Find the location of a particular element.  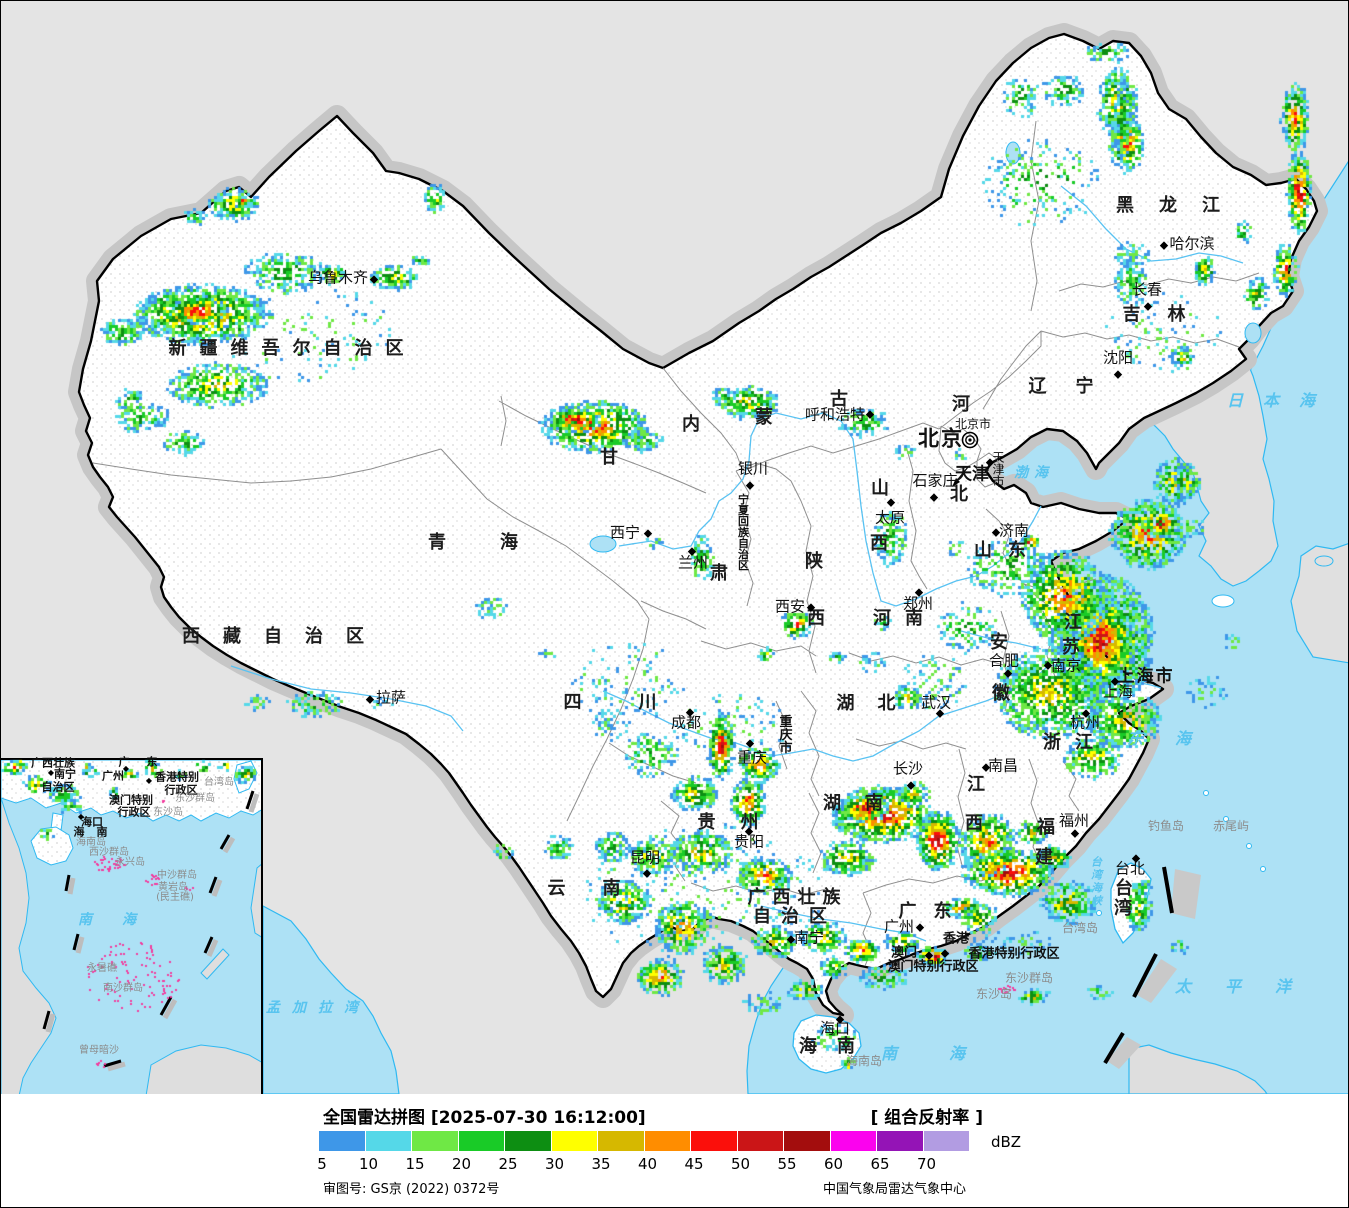

island-label: 赤尾屿 is located at coordinates (1231, 826).